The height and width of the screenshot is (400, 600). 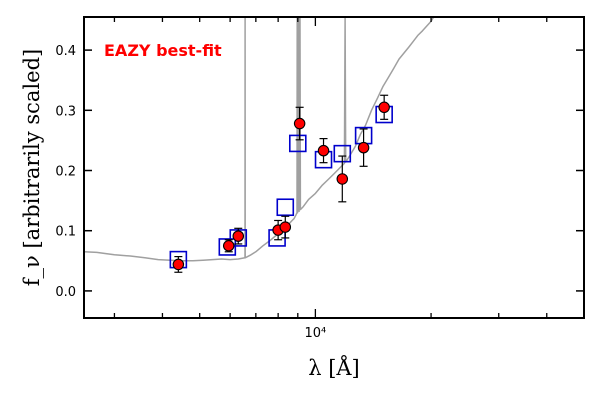 I want to click on y-tick-label: 0.3, so click(x=65, y=111).